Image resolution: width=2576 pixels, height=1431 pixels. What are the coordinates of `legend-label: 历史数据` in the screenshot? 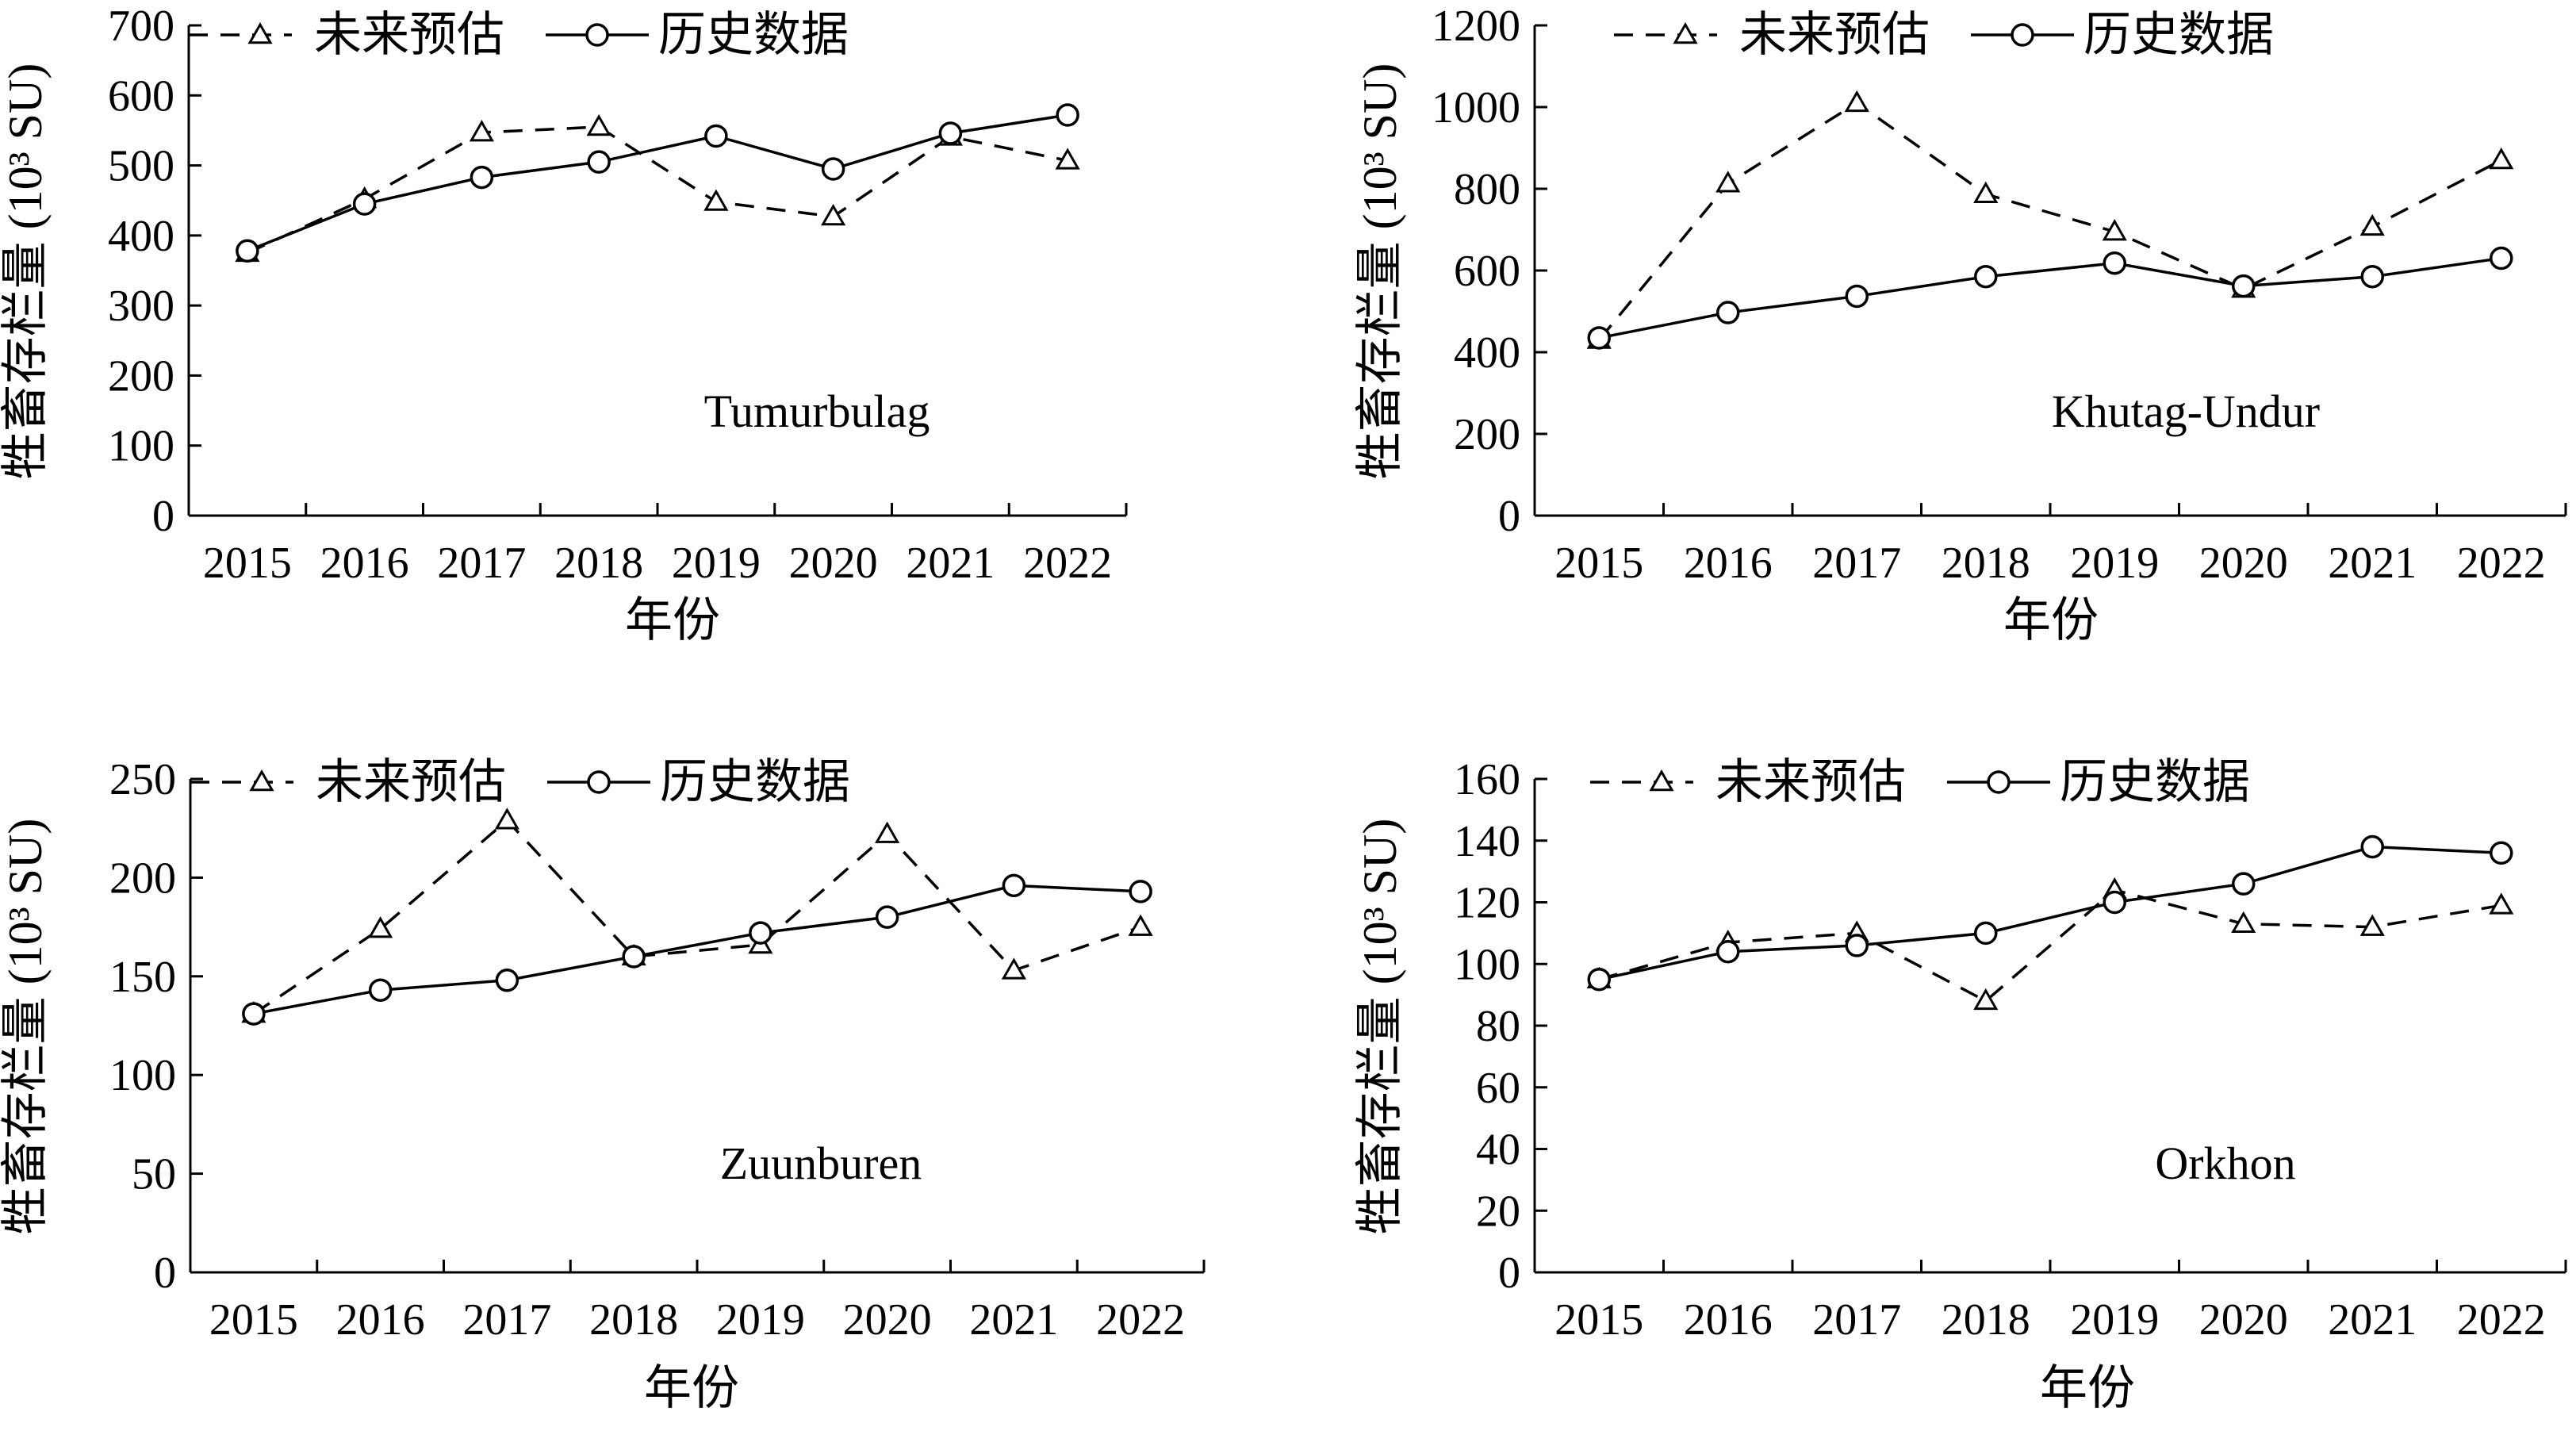 It's located at (755, 782).